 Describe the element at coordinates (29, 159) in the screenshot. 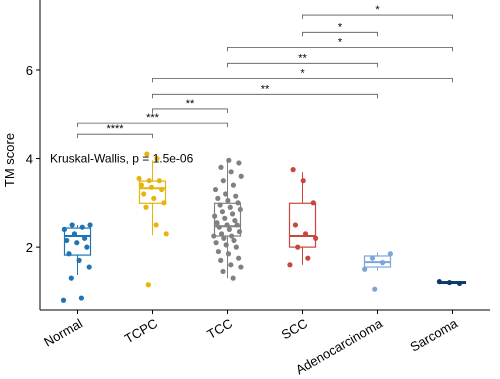

I see `y-tick-label: 4` at that location.